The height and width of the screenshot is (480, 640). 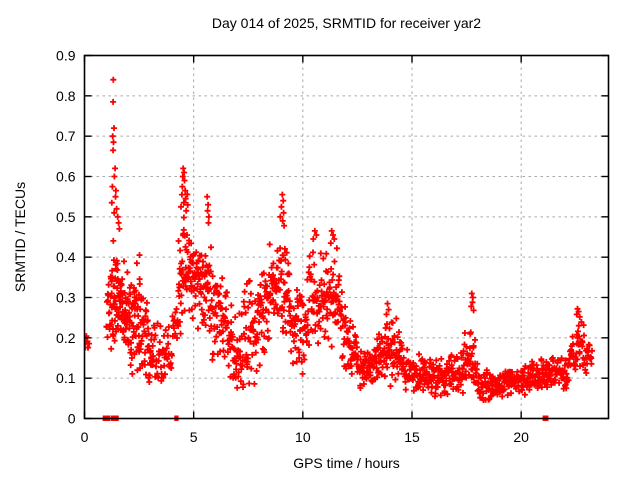 I want to click on x-tick-label: 15, so click(x=412, y=437).